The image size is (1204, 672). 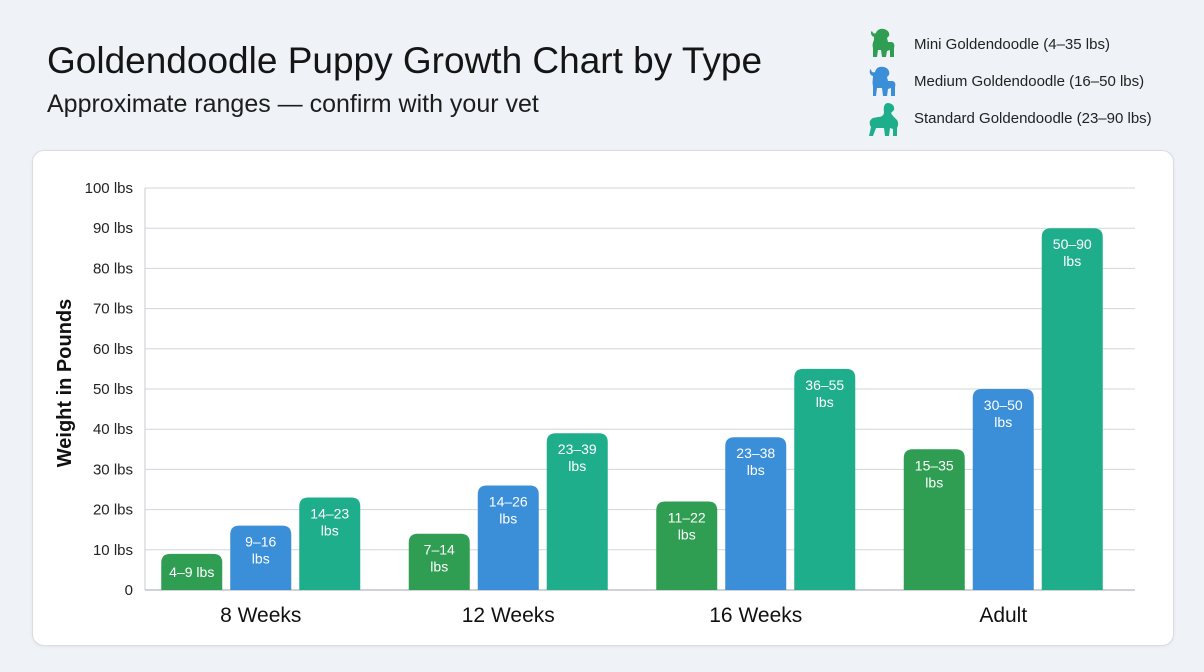 I want to click on y-tick-label: 20 lbs, so click(x=113, y=510).